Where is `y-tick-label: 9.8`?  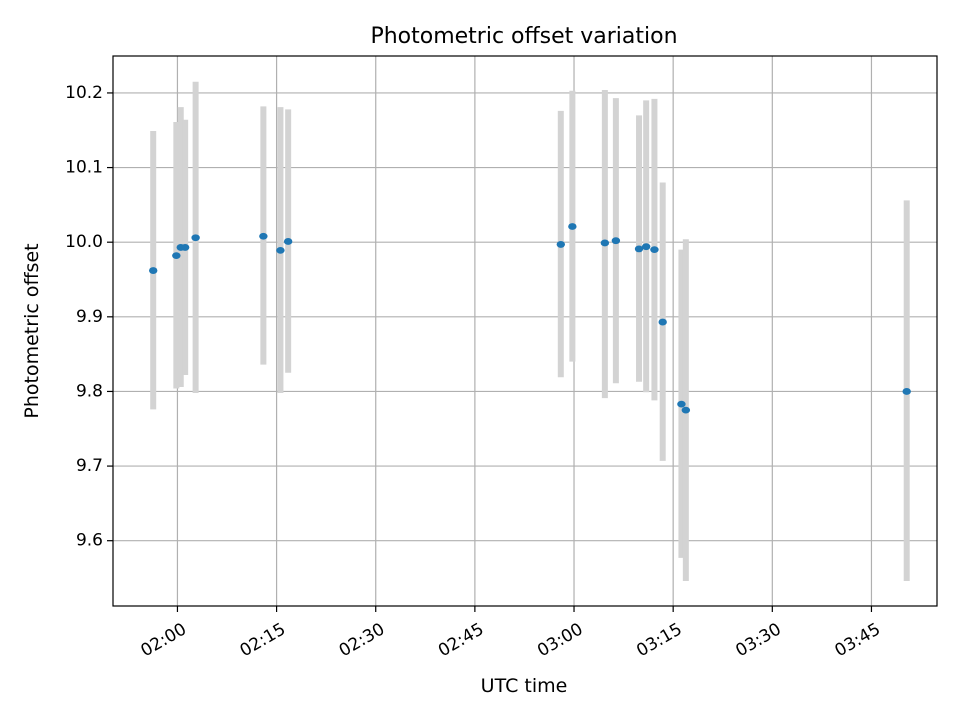
y-tick-label: 9.8 is located at coordinates (89, 391).